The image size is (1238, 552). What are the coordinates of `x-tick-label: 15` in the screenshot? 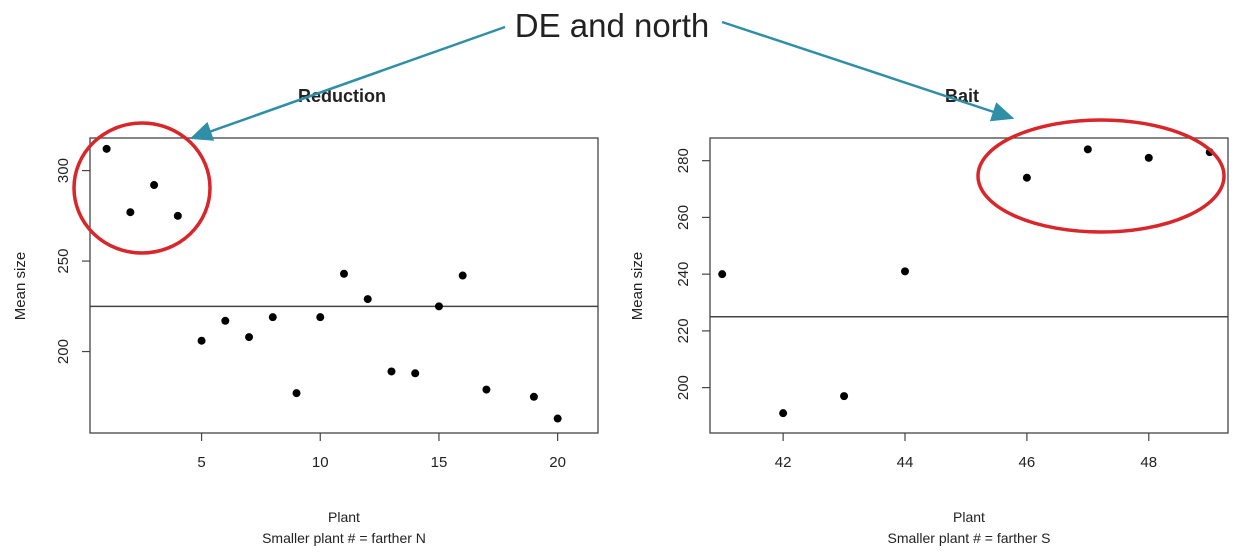 It's located at (439, 462).